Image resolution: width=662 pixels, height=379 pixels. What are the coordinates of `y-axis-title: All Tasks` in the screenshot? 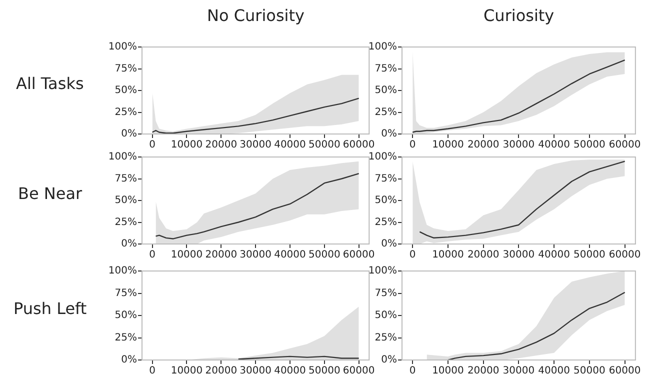 It's located at (50, 83).